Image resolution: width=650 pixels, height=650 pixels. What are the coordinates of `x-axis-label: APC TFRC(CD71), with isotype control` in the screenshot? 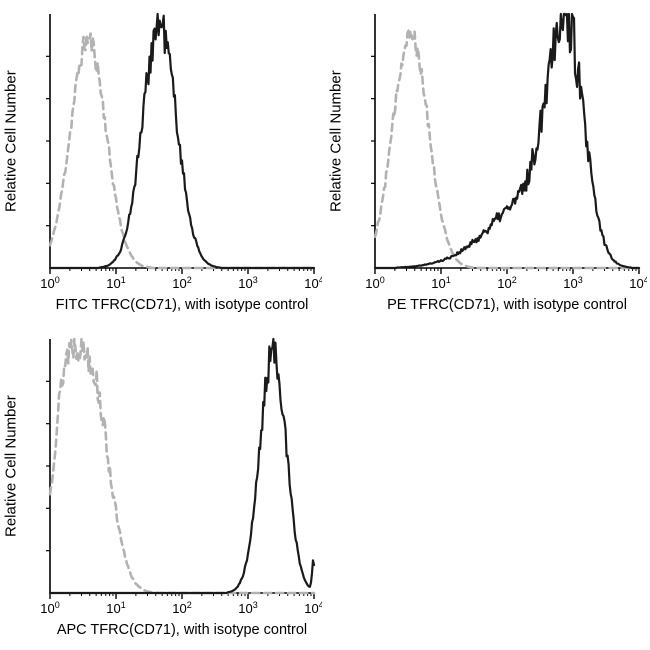 It's located at (182, 630).